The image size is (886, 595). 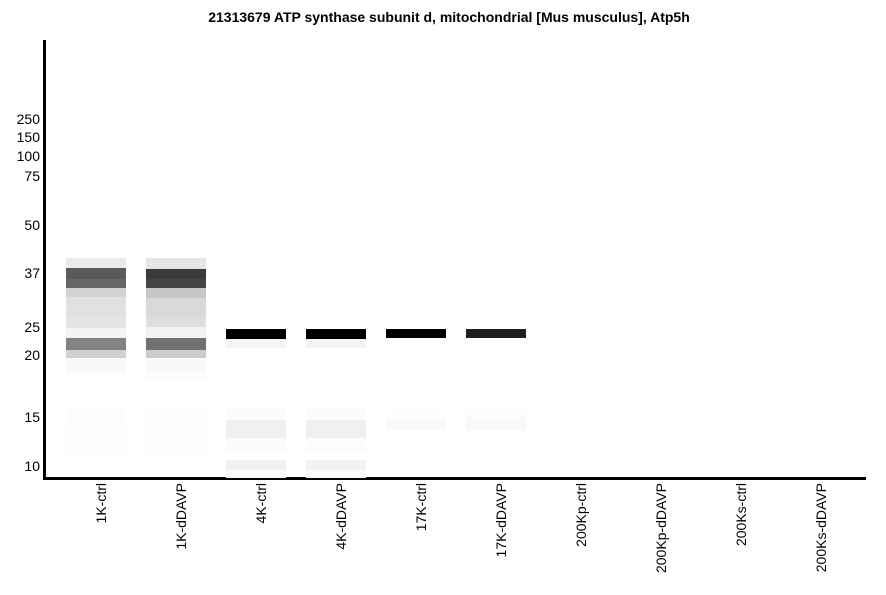 I want to click on lane-label: 4K-dDAVP, so click(x=341, y=516).